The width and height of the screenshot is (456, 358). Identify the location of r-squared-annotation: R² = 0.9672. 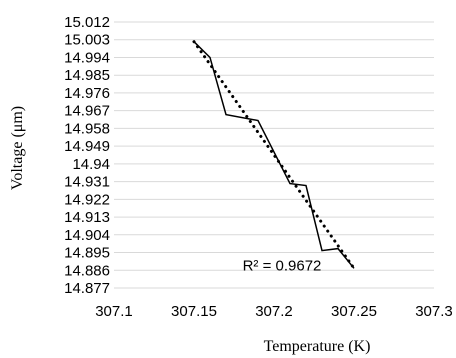
(282, 265).